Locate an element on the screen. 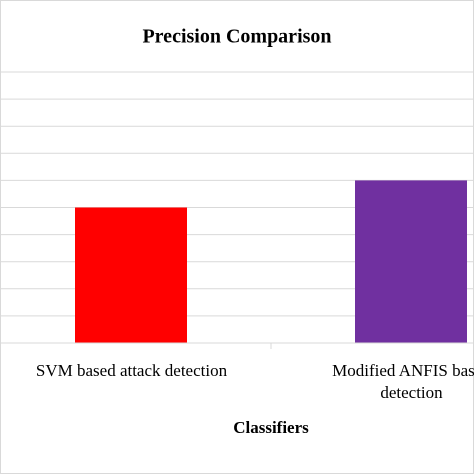  x-axis-title: Classifiers is located at coordinates (271, 427).